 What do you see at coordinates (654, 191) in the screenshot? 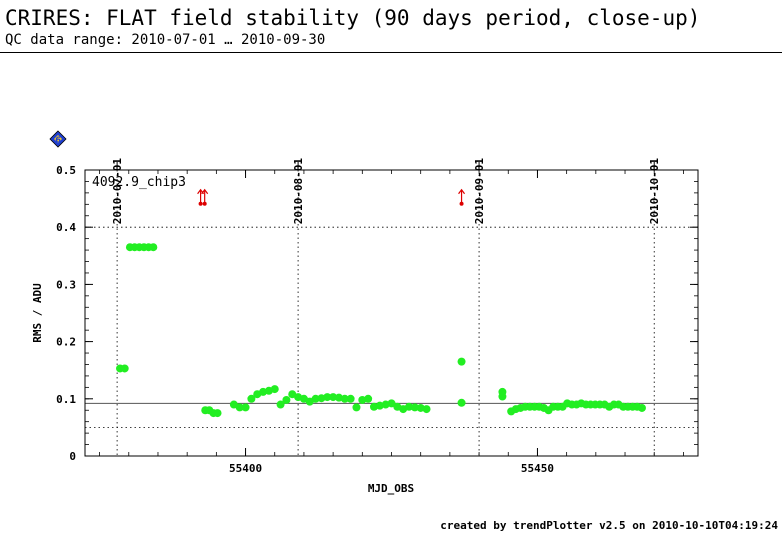
I see `date-marker-label: 2010-10-01` at bounding box center [654, 191].